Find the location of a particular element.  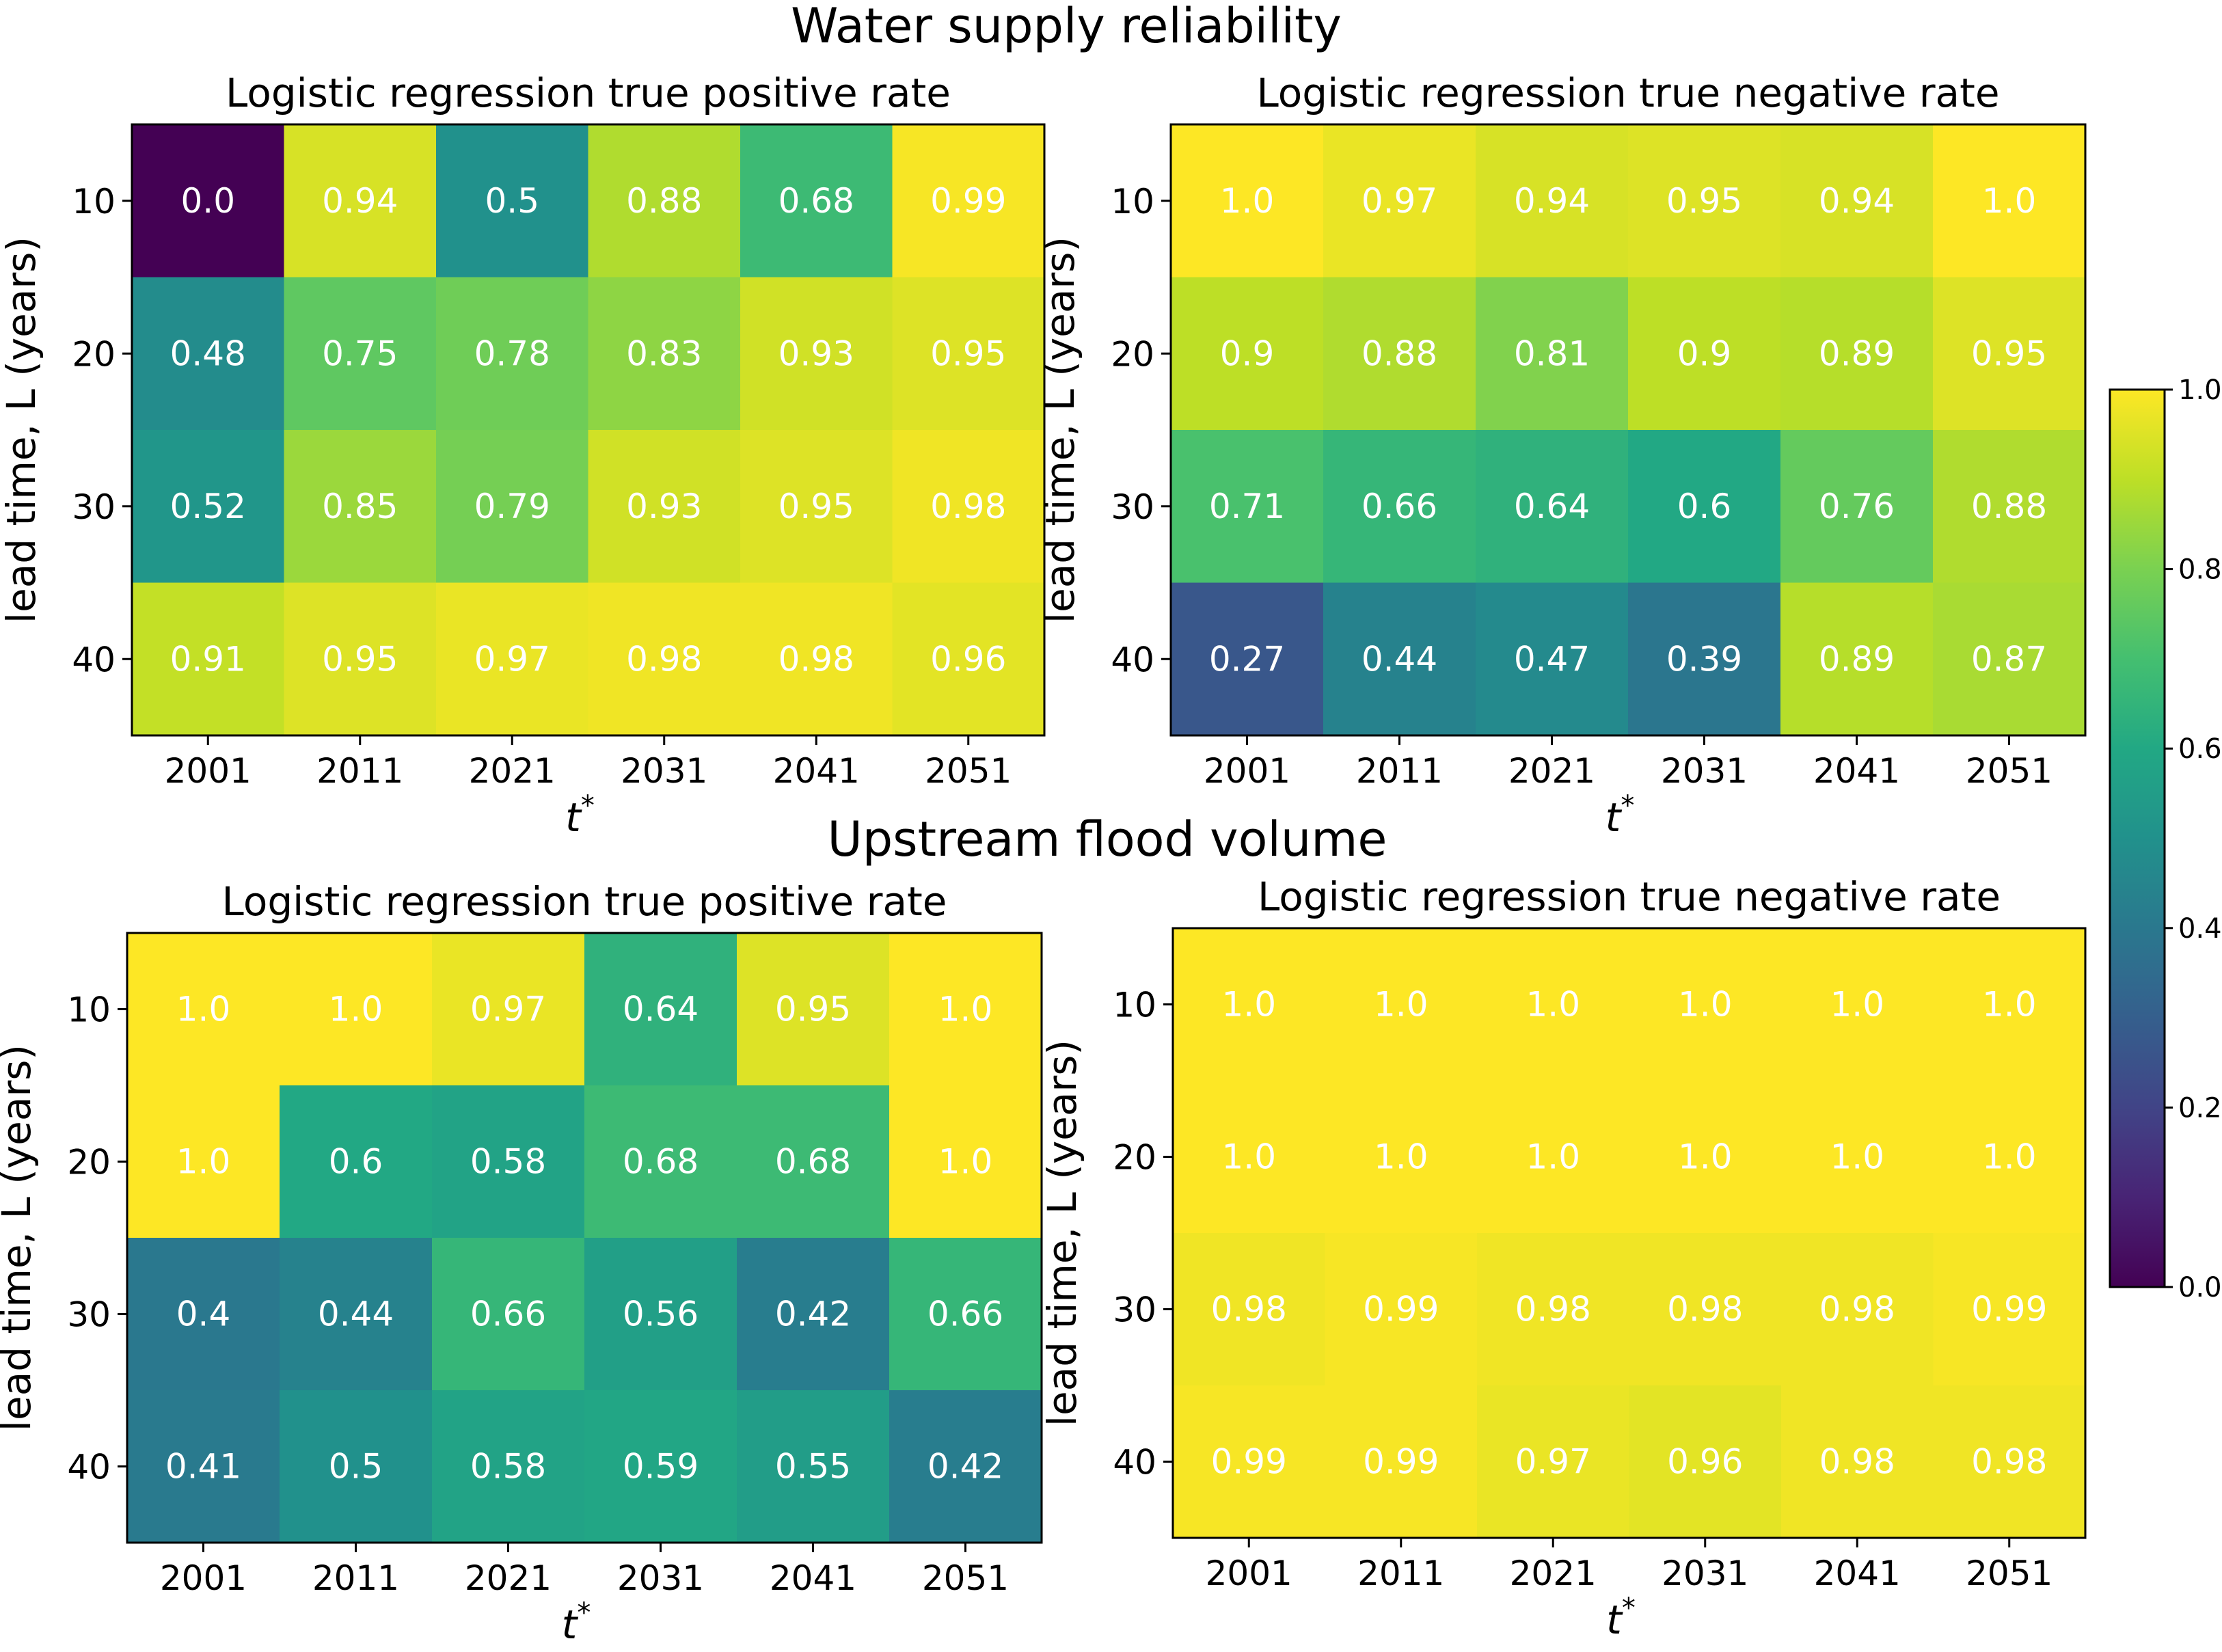

cell-value-label: 0.95 is located at coordinates (816, 506).